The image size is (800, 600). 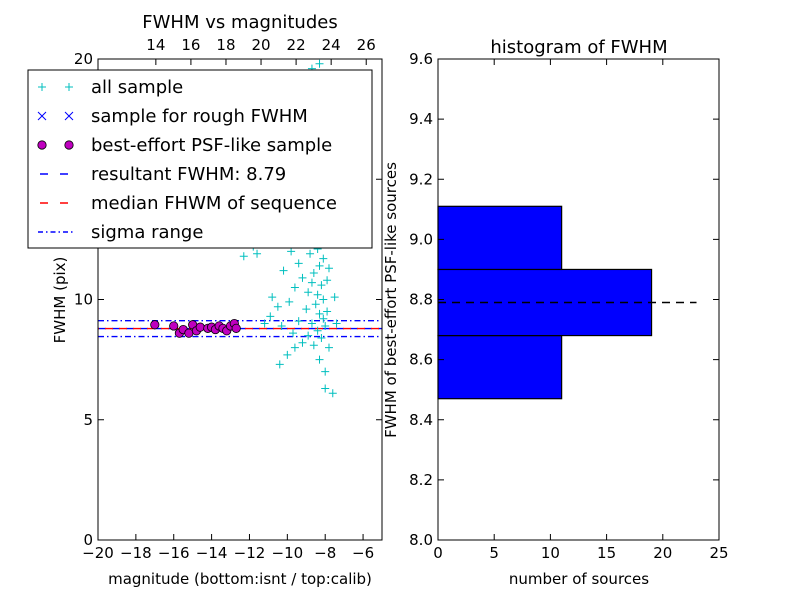 I want to click on left-xtick-label: −20, so click(x=98, y=553).